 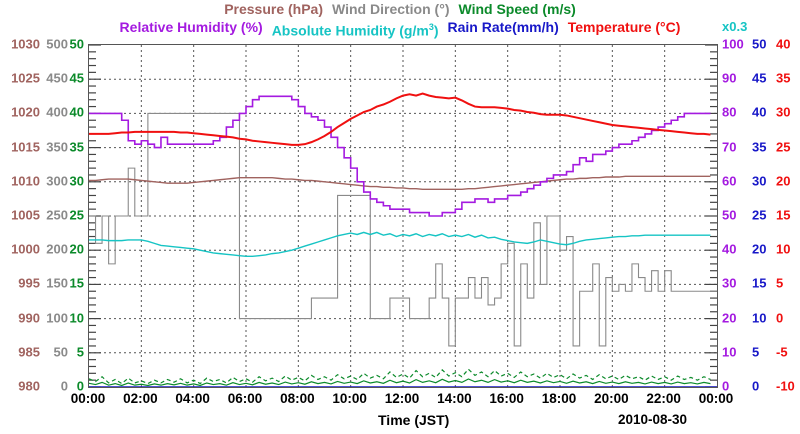 What do you see at coordinates (400, 376) in the screenshot?
I see `series-wind-speed` at bounding box center [400, 376].